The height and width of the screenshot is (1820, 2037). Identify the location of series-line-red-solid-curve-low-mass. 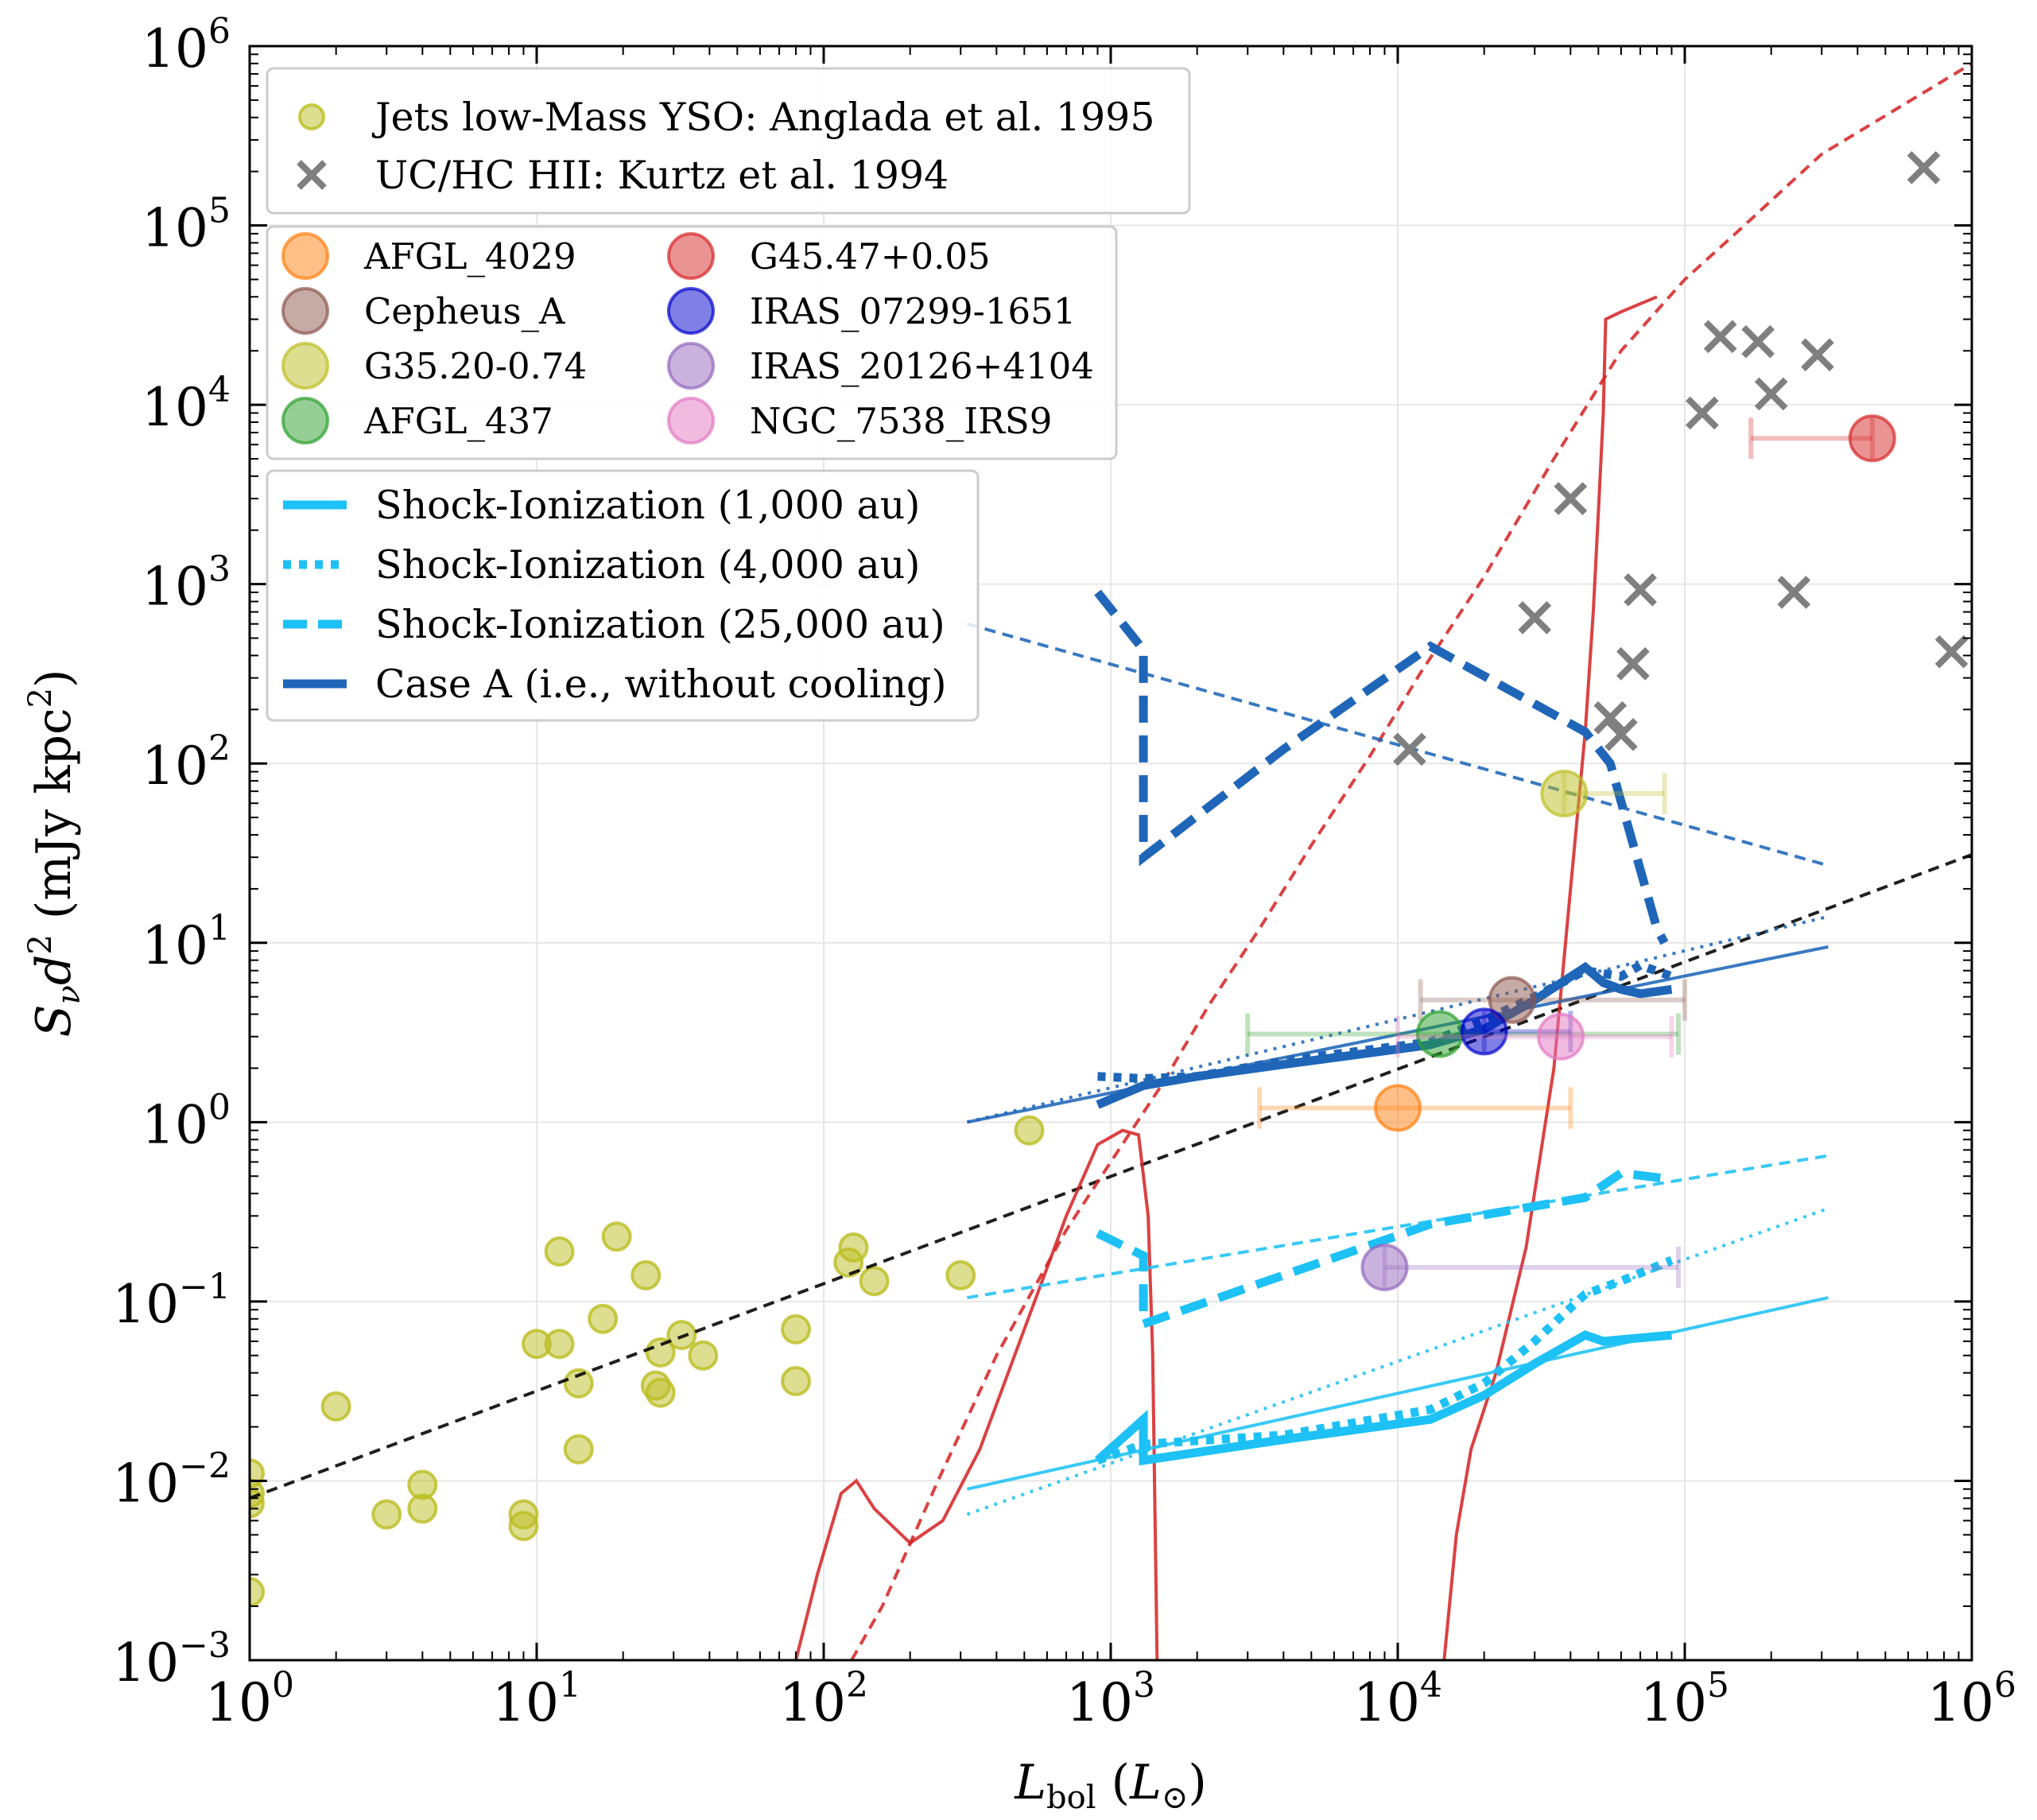
(976, 1394).